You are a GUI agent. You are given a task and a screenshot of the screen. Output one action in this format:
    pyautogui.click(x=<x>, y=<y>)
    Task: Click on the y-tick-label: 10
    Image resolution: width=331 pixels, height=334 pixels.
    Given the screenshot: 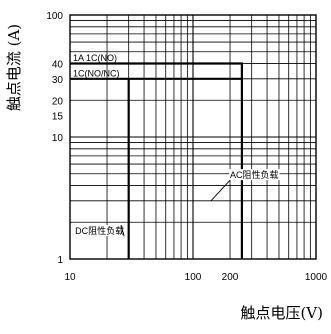 What is the action you would take?
    pyautogui.click(x=58, y=138)
    